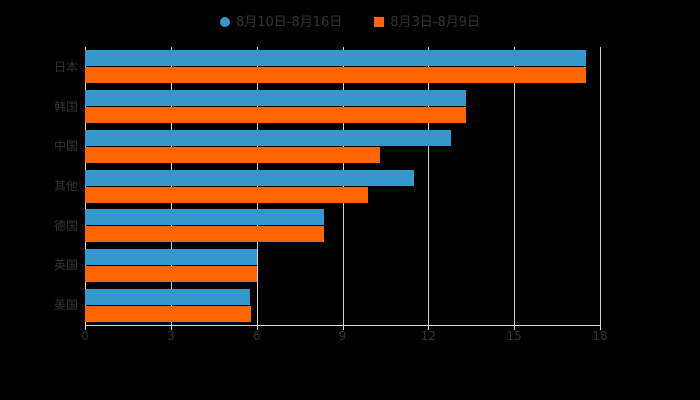 This screenshot has width=700, height=400. What do you see at coordinates (65, 186) in the screenshot?
I see `y-axis-label-3: 其他` at bounding box center [65, 186].